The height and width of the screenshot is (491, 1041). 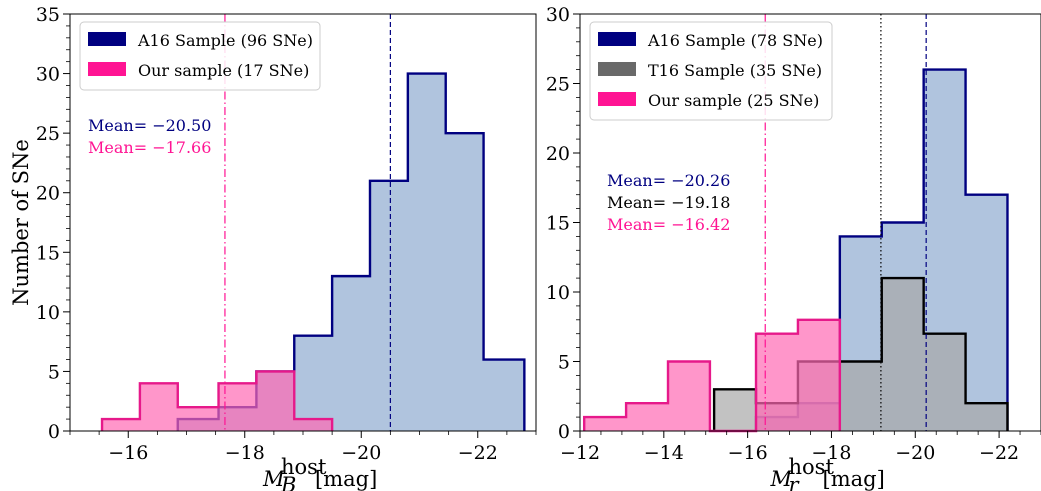 What do you see at coordinates (735, 70) in the screenshot?
I see `legend-label-1: T16 Sample (35 SNe)` at bounding box center [735, 70].